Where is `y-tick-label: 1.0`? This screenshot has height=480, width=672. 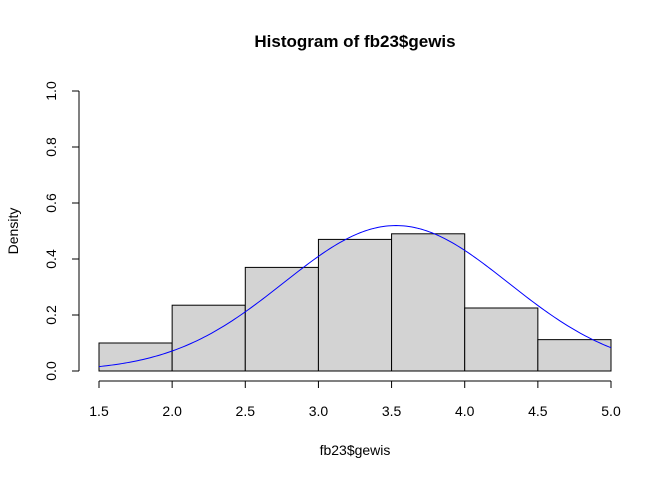 y-tick-label: 1.0 is located at coordinates (51, 91).